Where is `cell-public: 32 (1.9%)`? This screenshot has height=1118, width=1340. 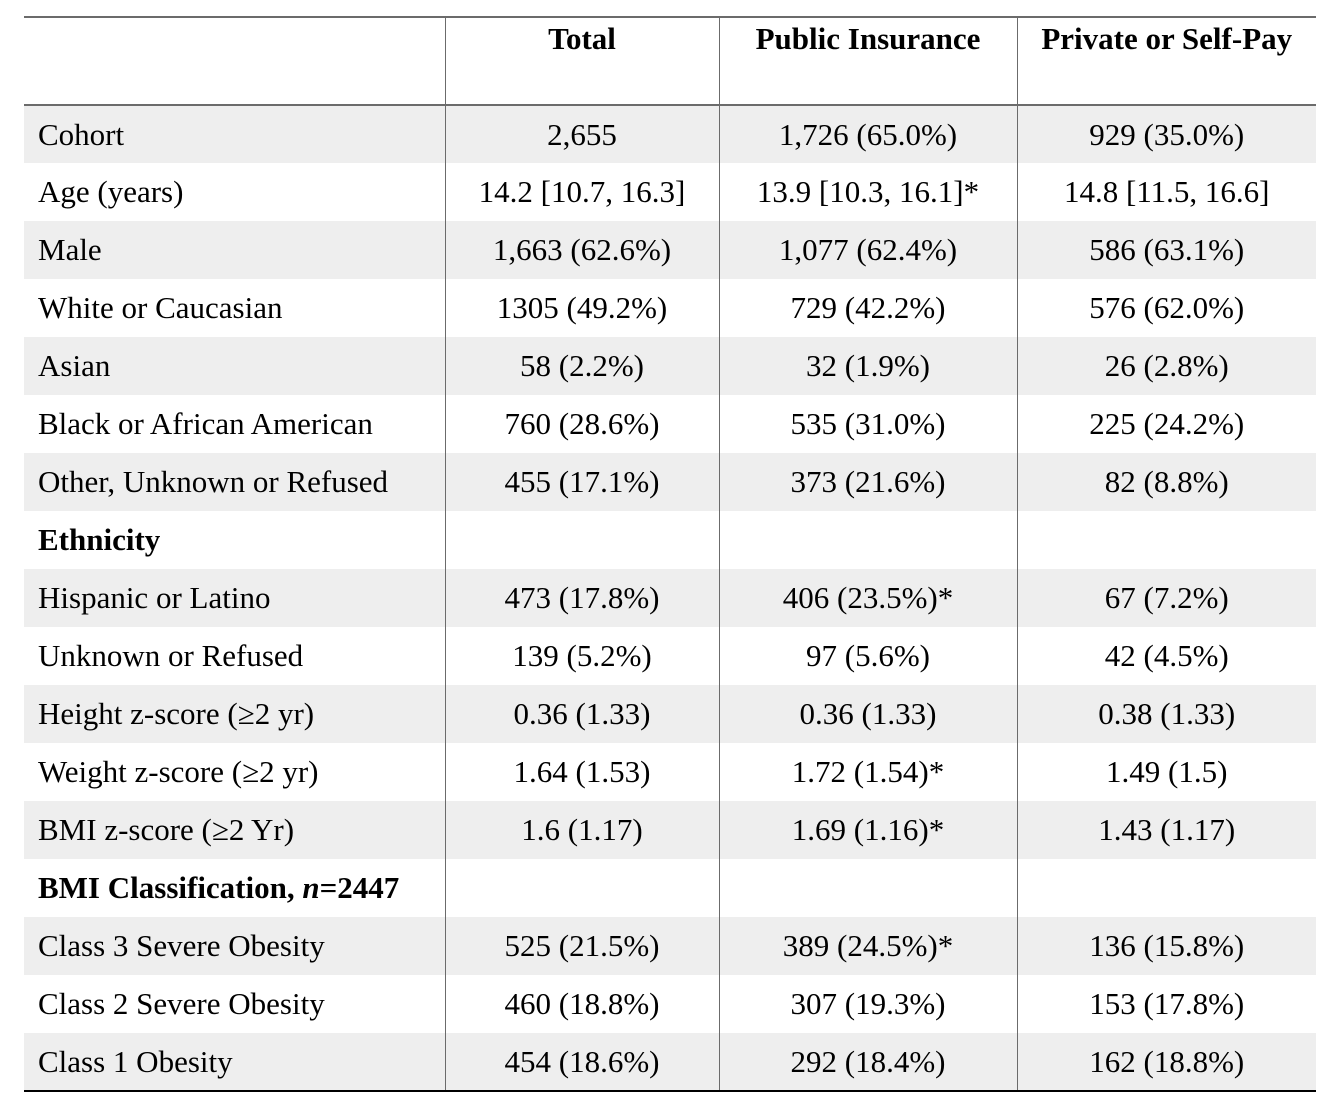
cell-public: 32 (1.9%) is located at coordinates (867, 366).